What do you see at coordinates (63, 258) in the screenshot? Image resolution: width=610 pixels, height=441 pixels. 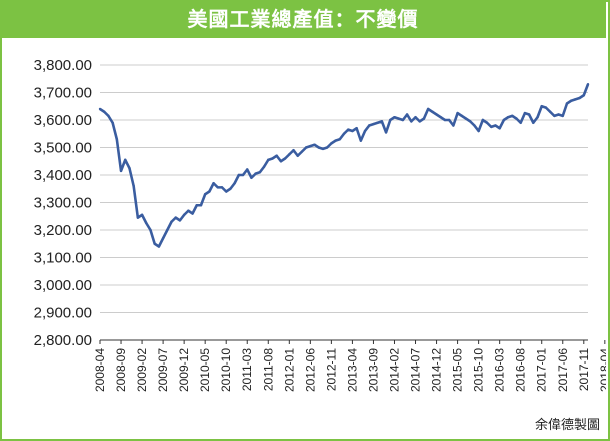 I see `y-tick-label: 3,100.00` at bounding box center [63, 258].